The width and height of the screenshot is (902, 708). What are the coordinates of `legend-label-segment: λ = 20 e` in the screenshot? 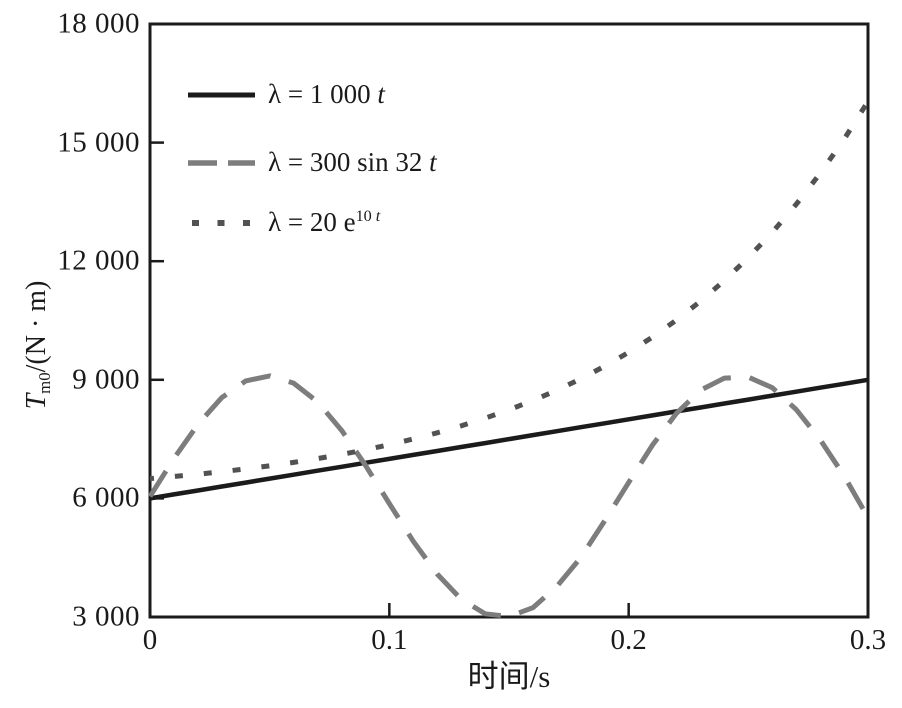 It's located at (312, 221).